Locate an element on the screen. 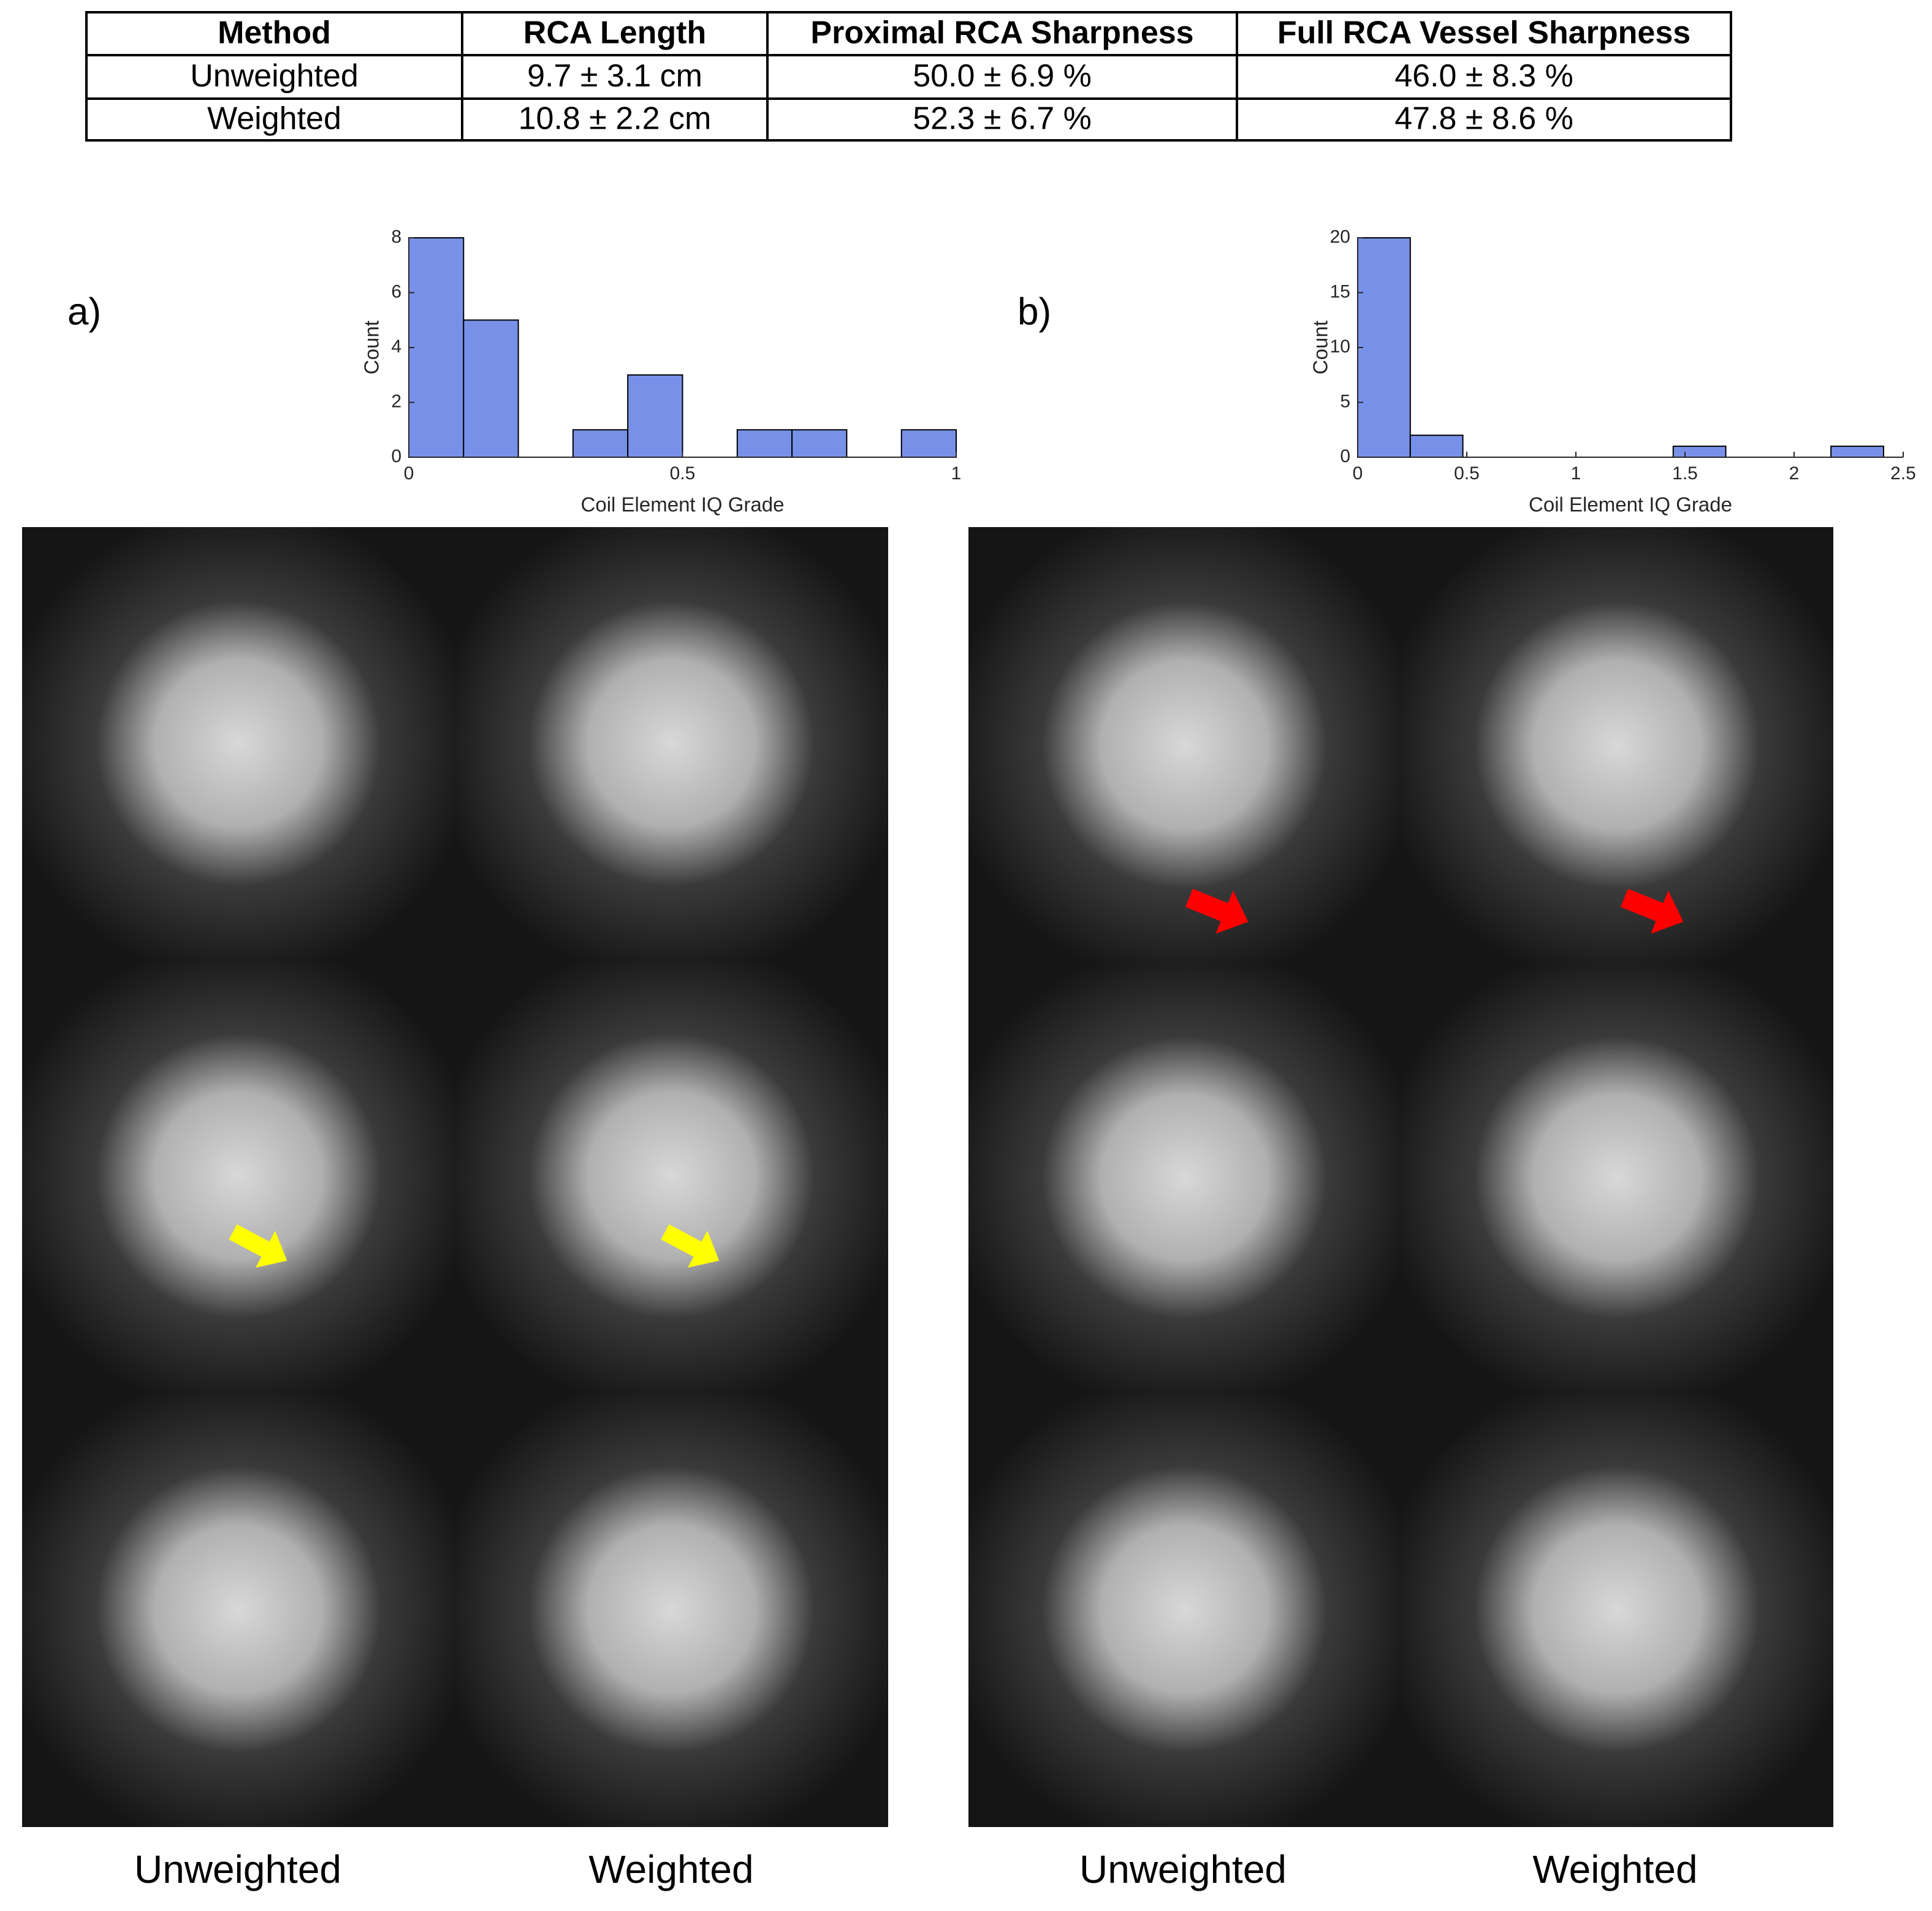  y-tick-label: 2 is located at coordinates (396, 401).